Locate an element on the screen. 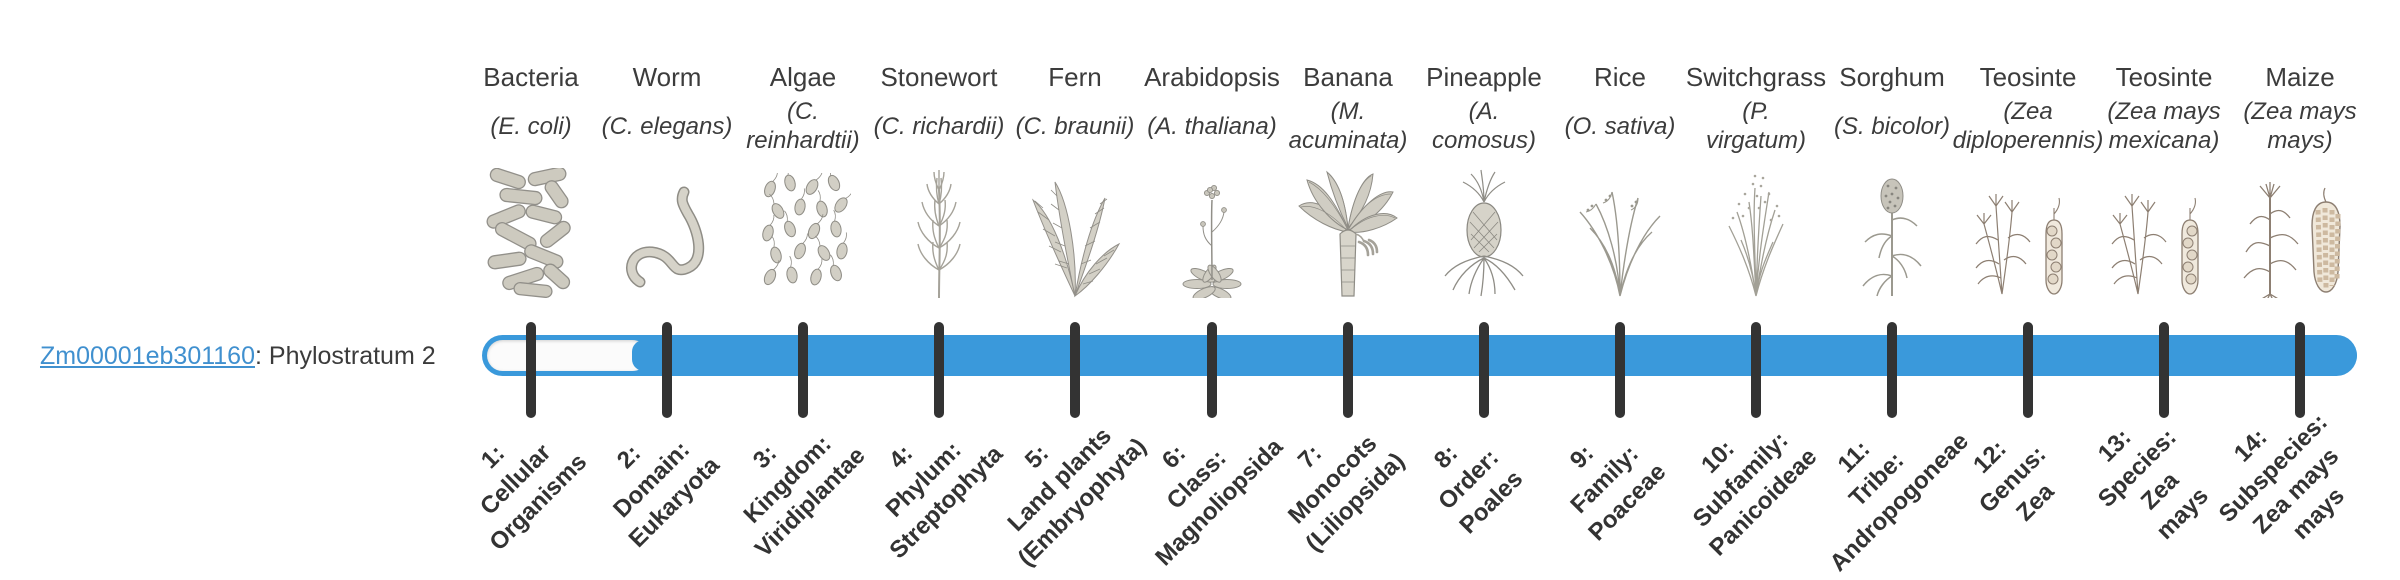 This screenshot has height=580, width=2400. organism-species: (C. reinhardtii) is located at coordinates (803, 126).